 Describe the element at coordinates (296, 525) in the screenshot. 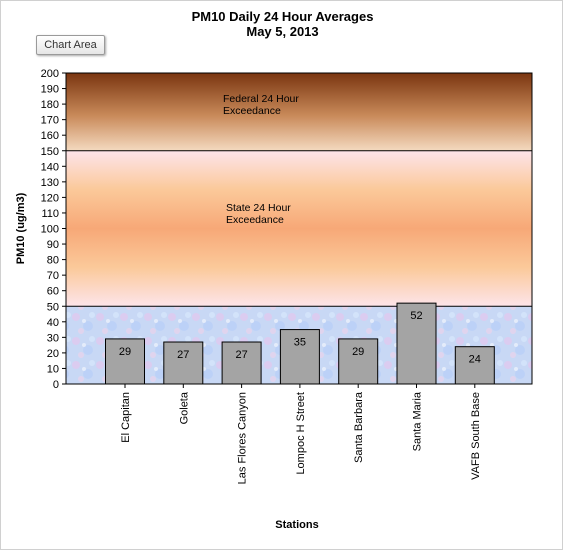

I see `x-axis-title: Stations` at that location.